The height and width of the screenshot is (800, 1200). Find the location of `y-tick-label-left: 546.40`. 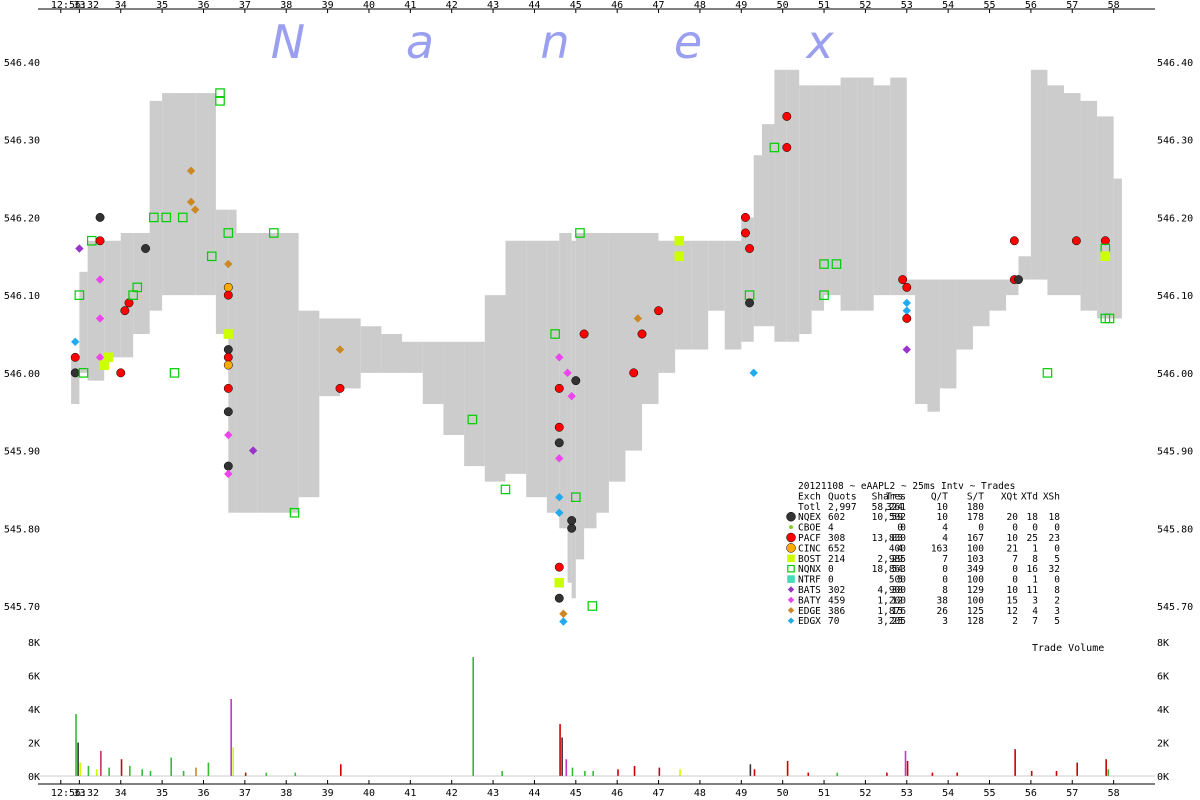

y-tick-label-left: 546.40 is located at coordinates (22, 63).